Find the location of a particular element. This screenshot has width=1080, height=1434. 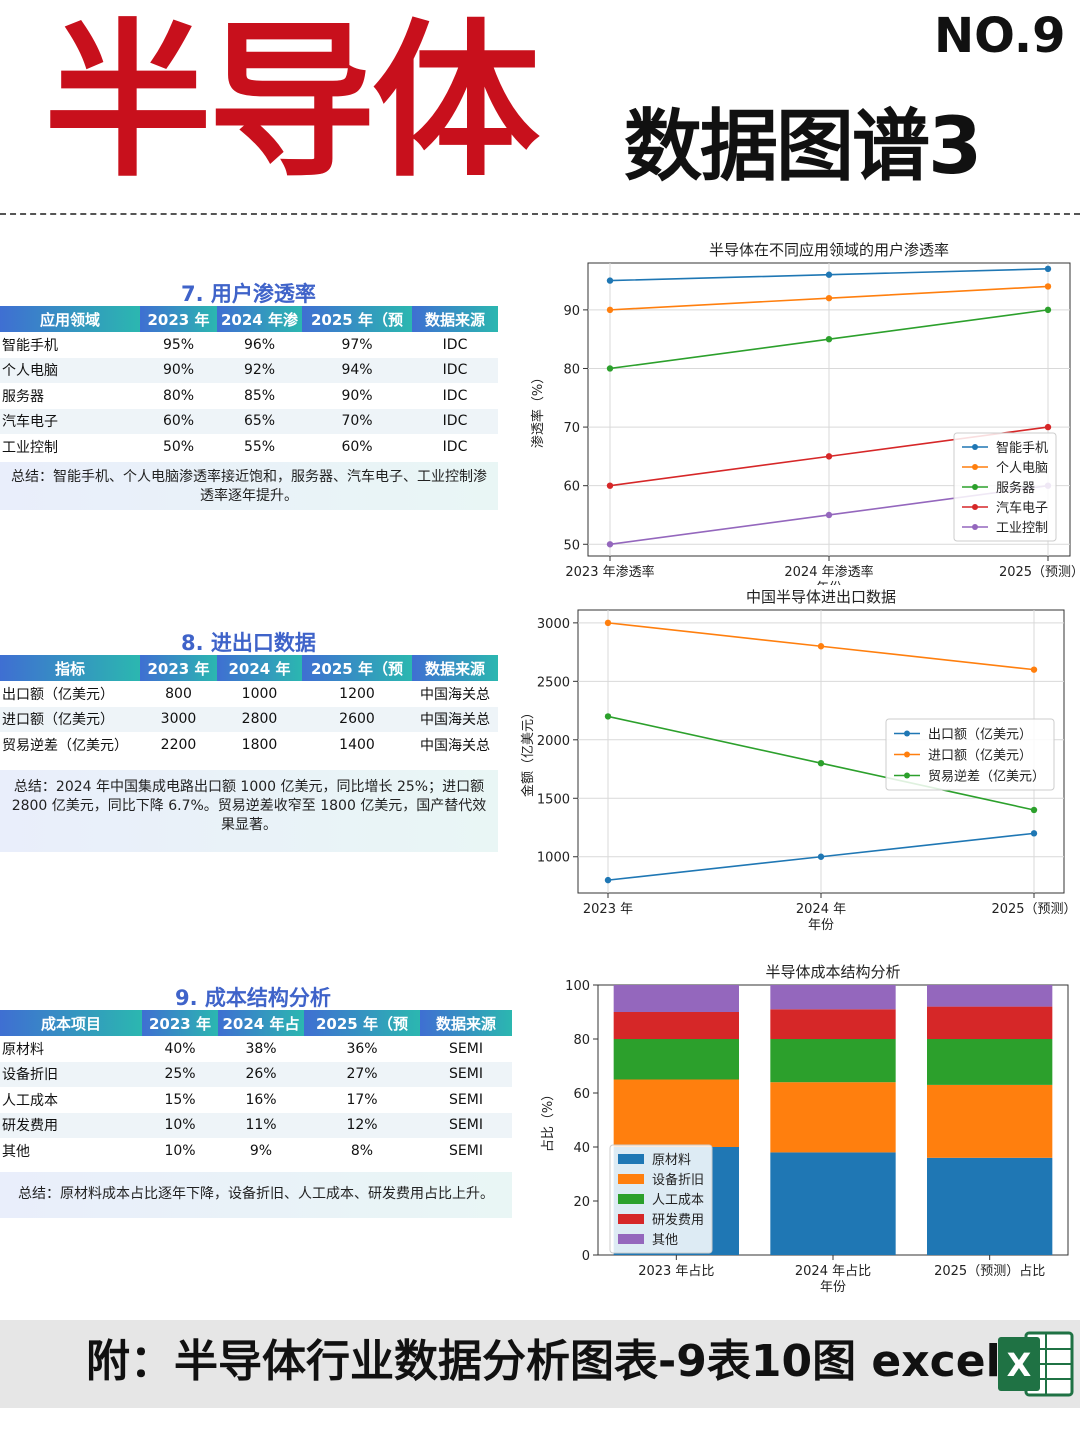

legend-label: 出口额（亿美元） is located at coordinates (980, 735).